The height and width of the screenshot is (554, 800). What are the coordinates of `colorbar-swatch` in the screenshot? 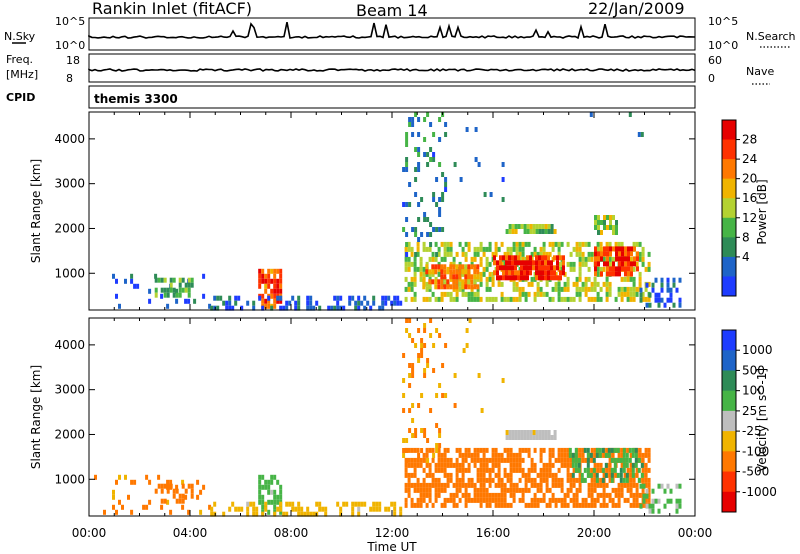 It's located at (729, 266).